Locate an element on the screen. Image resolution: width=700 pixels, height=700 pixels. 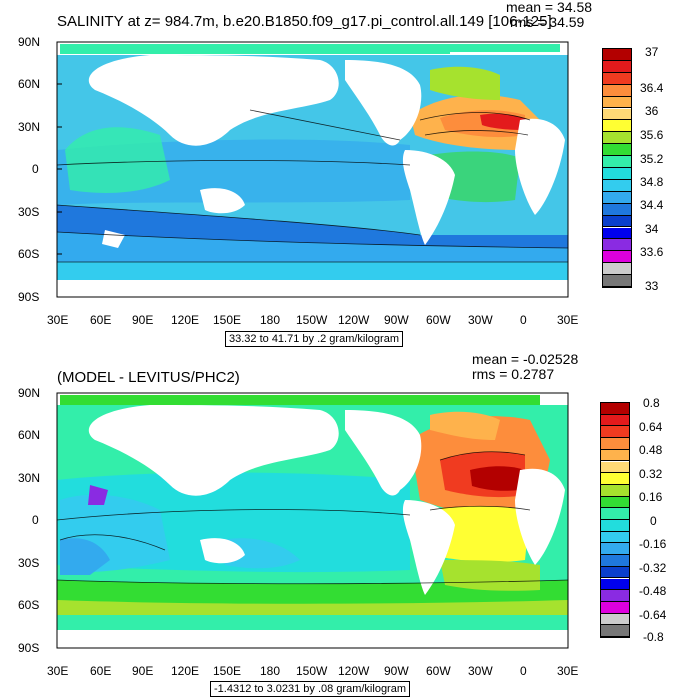
panel1-lat-60n: 60N is located at coordinates (29, 84).